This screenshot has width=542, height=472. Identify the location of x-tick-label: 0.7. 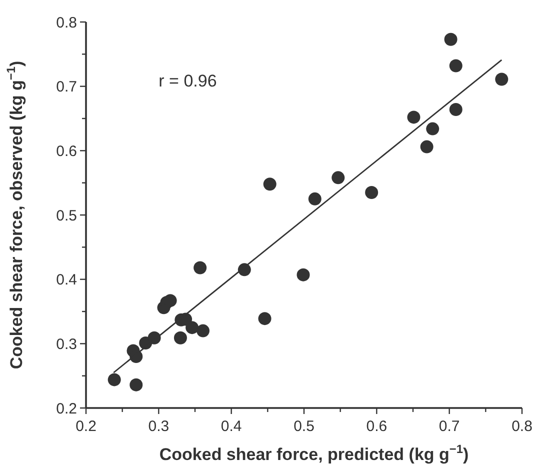
(449, 426).